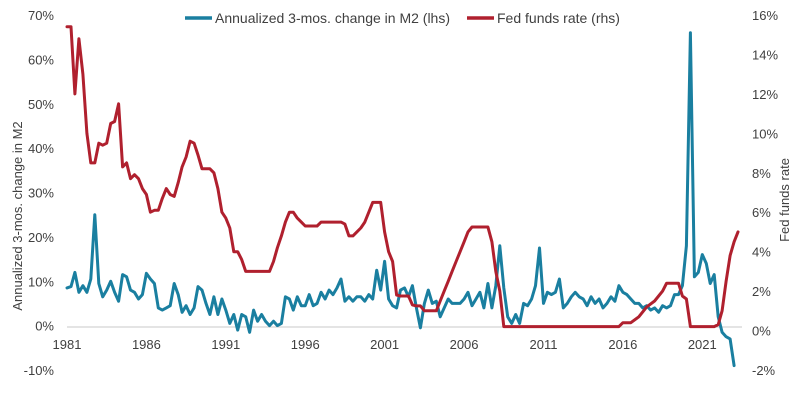 The height and width of the screenshot is (411, 799). Describe the element at coordinates (761, 252) in the screenshot. I see `right-tick-label: 4%` at that location.